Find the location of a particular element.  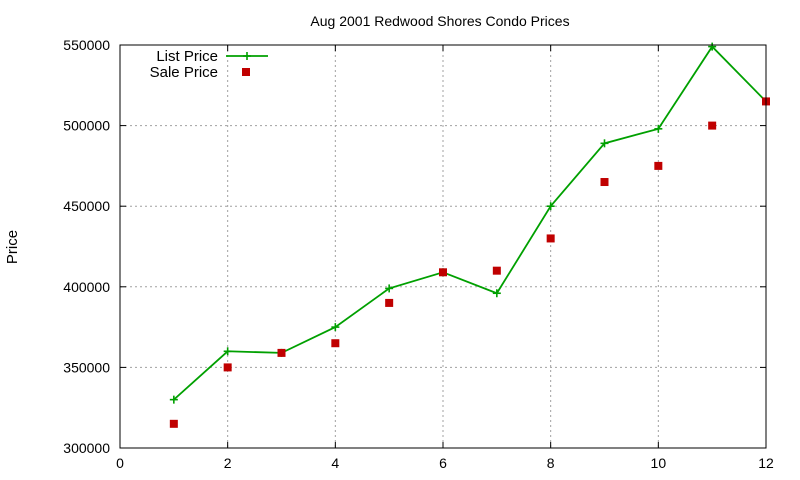

y-axis-label: Price is located at coordinates (12, 247).